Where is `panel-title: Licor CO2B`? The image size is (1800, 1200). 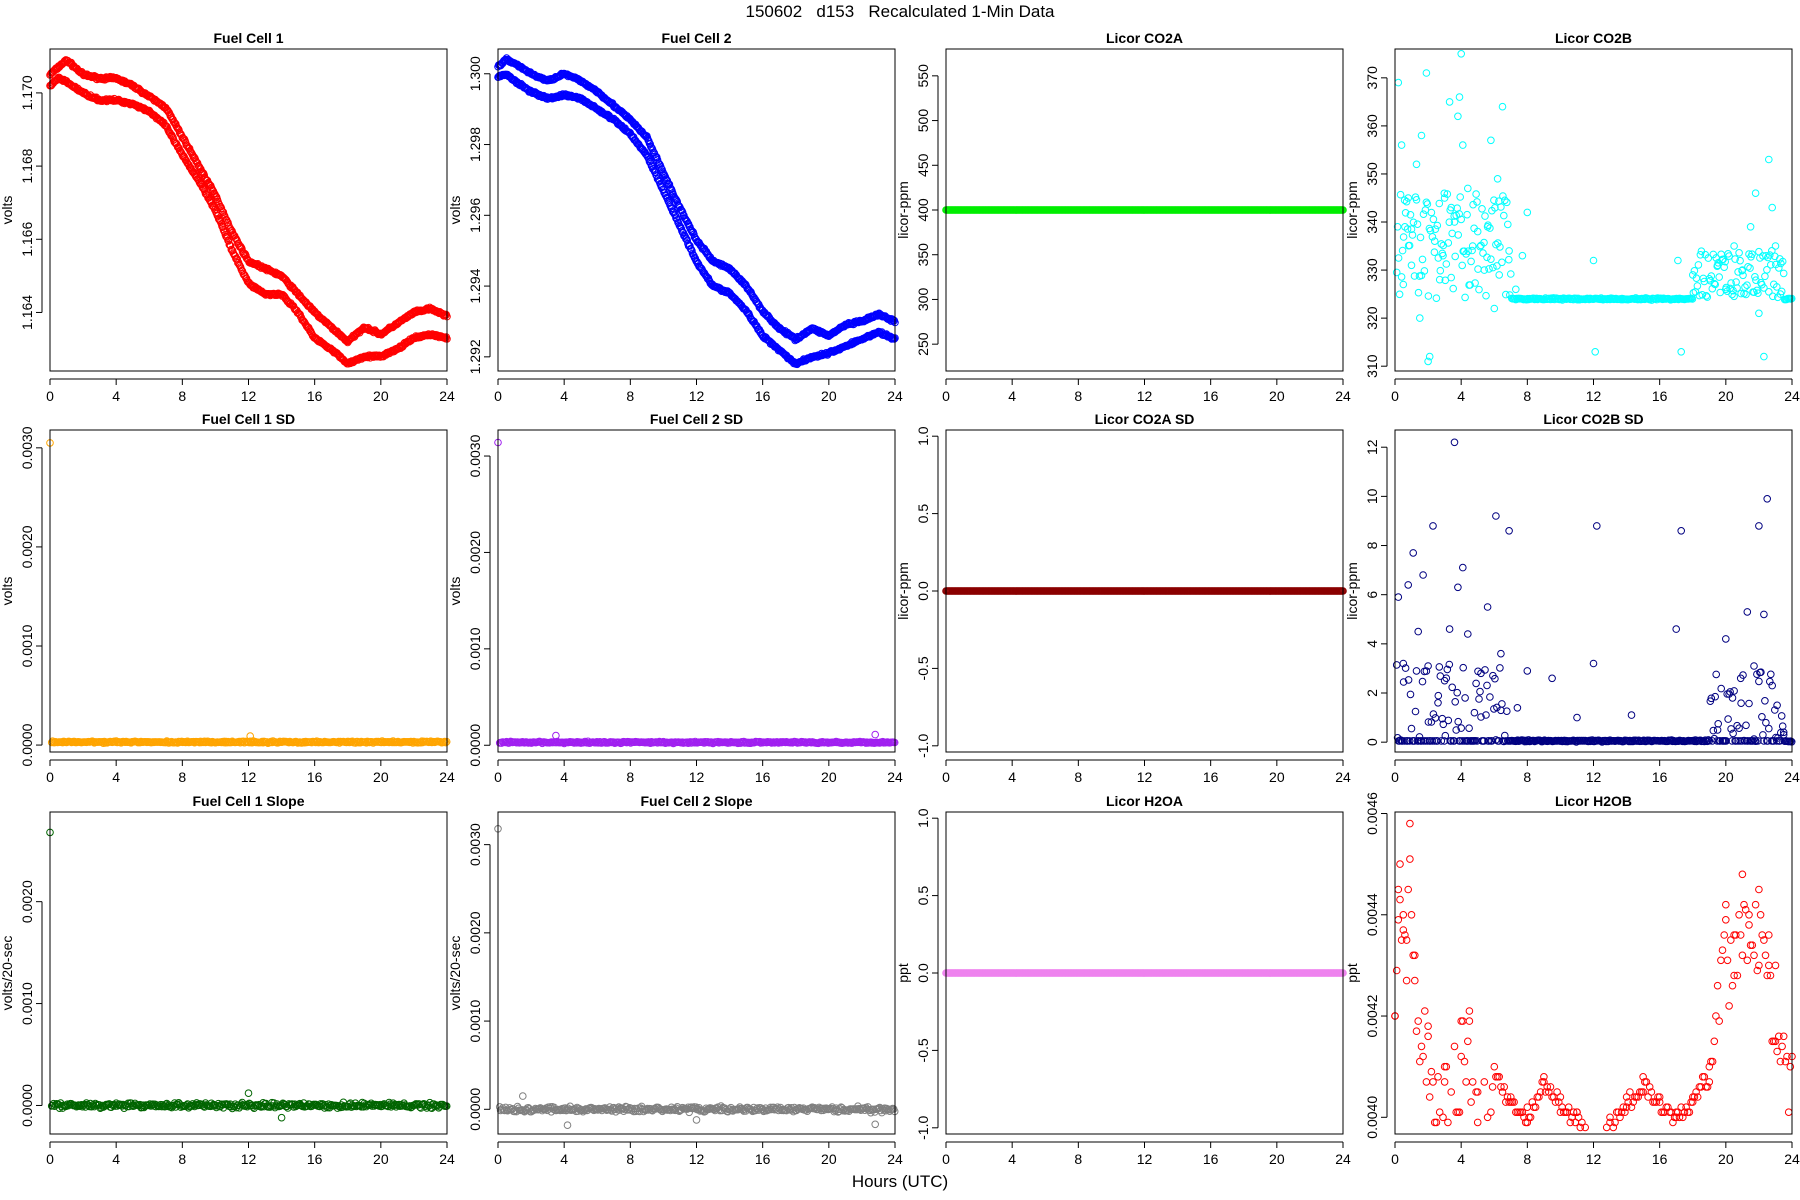
panel-title: Licor CO2B is located at coordinates (1593, 38).